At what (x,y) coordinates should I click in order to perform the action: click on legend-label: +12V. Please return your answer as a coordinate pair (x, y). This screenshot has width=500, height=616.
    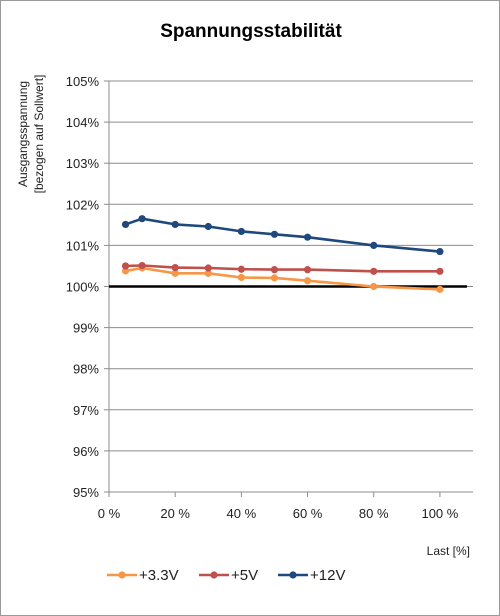
    Looking at the image, I should click on (327, 575).